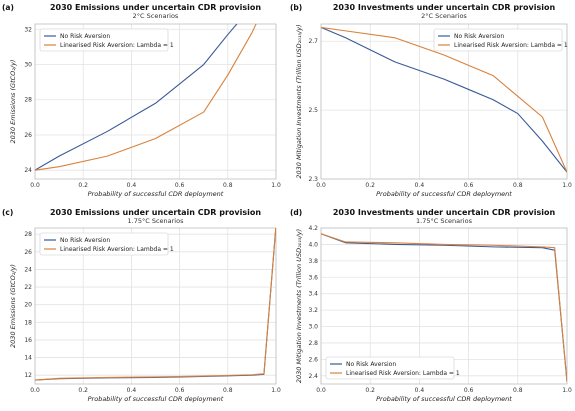  What do you see at coordinates (296, 212) in the screenshot?
I see `panel-label: (d)` at bounding box center [296, 212].